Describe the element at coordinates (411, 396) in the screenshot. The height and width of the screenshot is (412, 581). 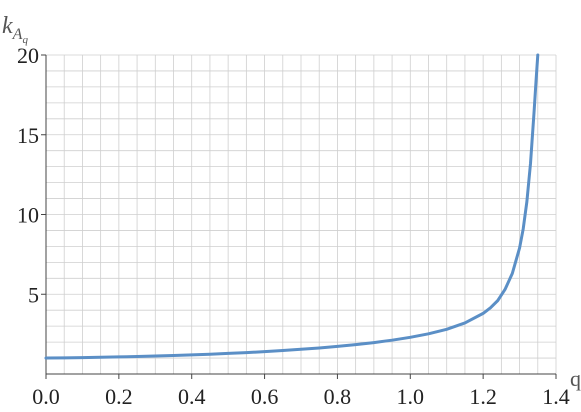
I see `x-tick-label: 1.0` at that location.